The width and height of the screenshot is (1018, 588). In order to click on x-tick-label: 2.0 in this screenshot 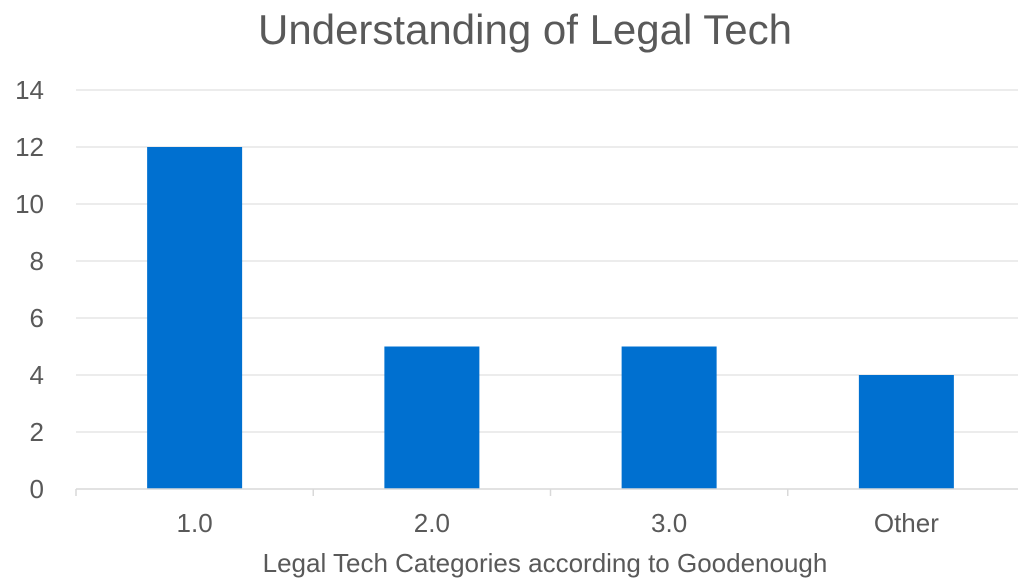, I will do `click(432, 523)`.